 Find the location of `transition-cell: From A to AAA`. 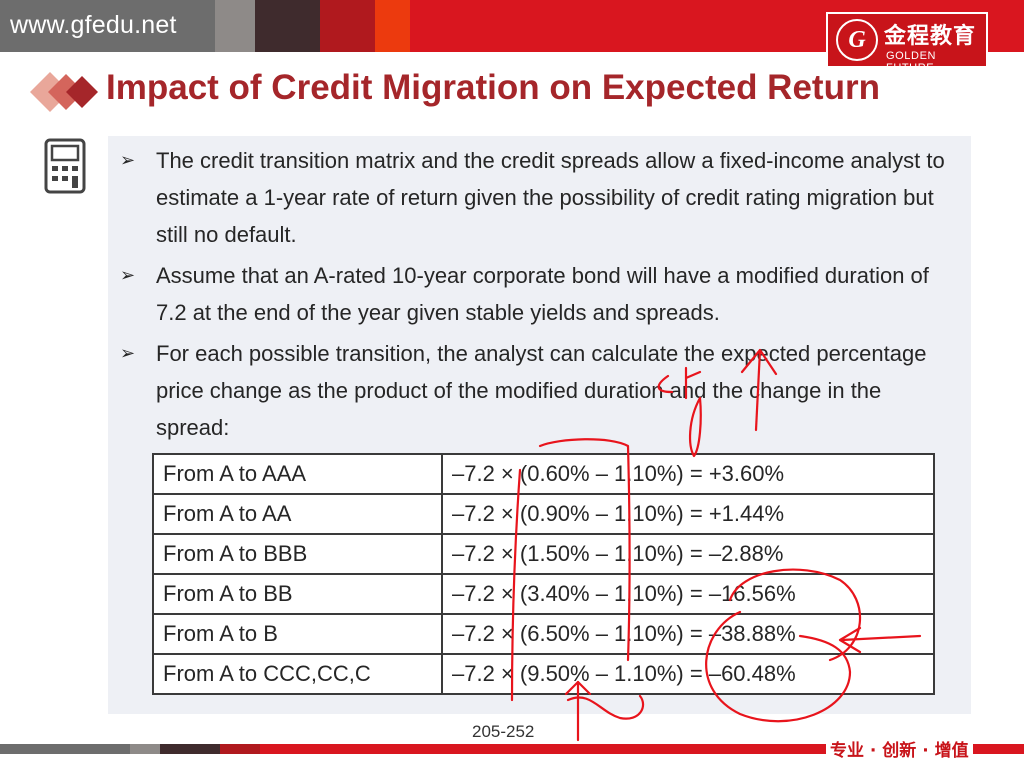

transition-cell: From A to AAA is located at coordinates (297, 474).